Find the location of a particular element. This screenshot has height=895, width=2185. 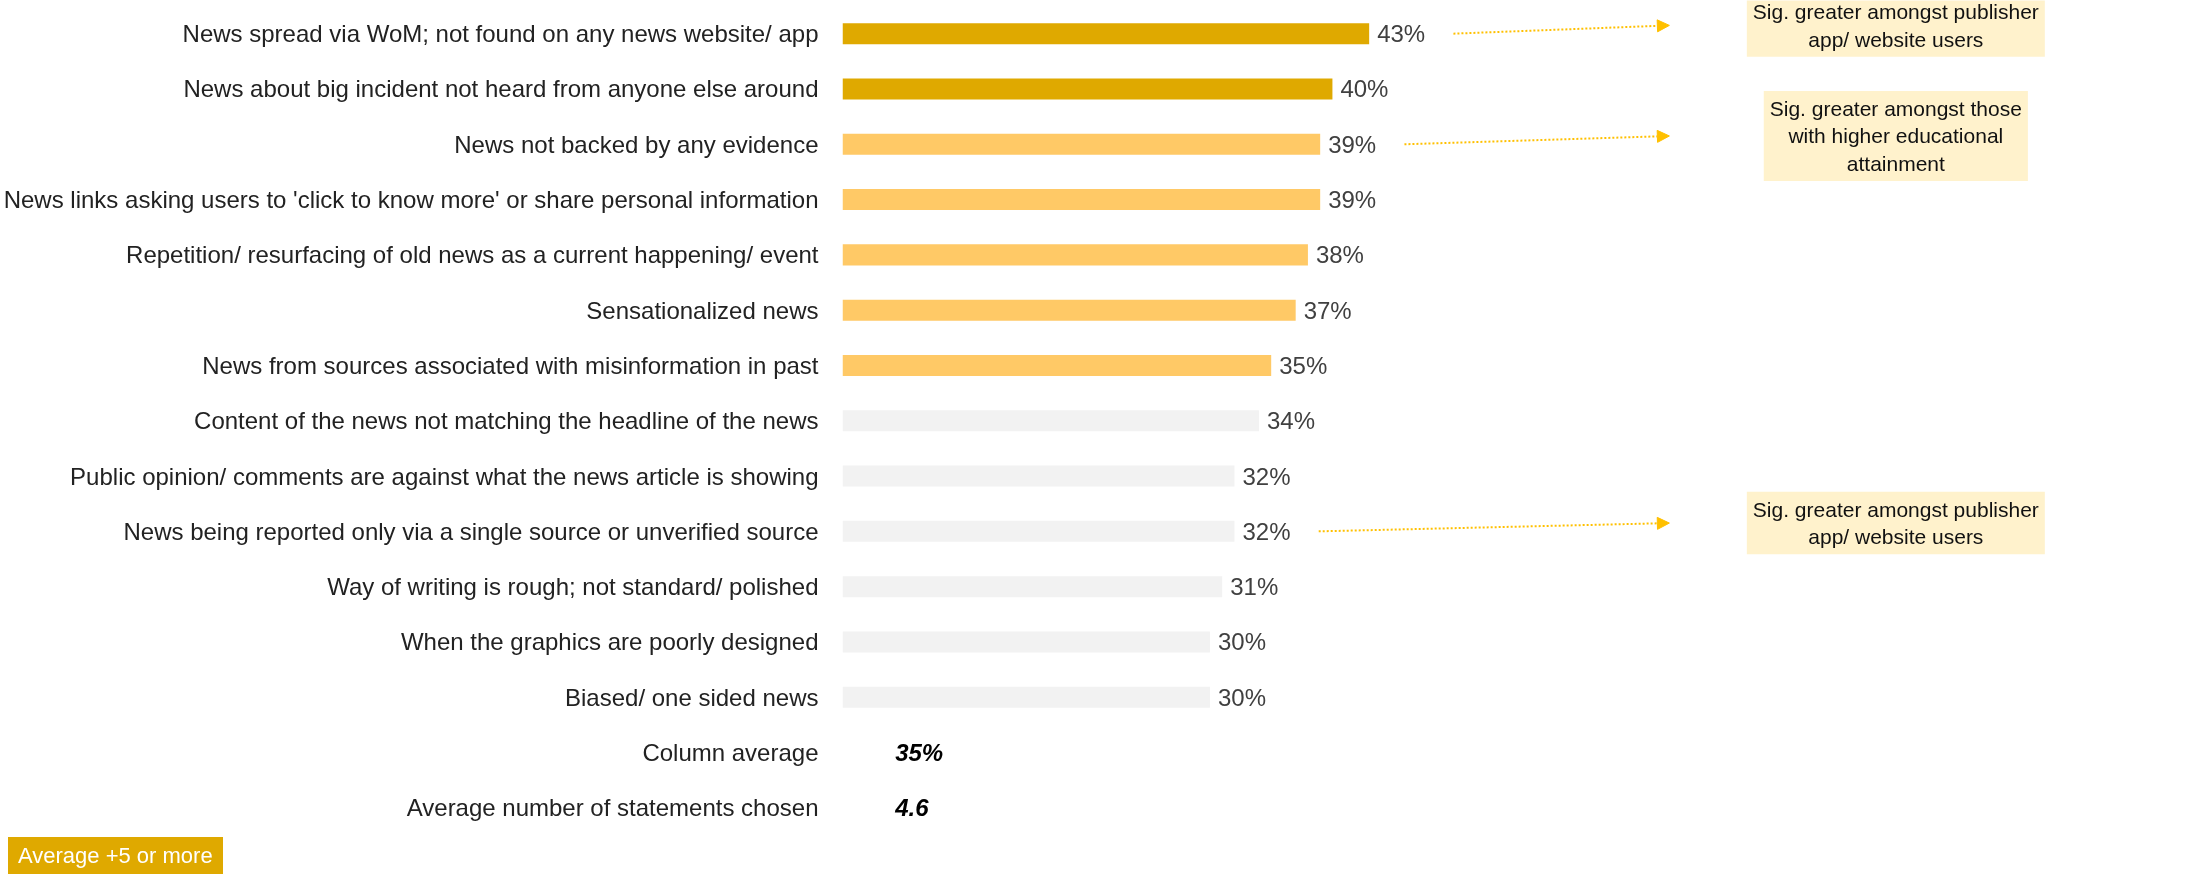

y-tick-label: When the graphics are poorly designed is located at coordinates (609, 642).